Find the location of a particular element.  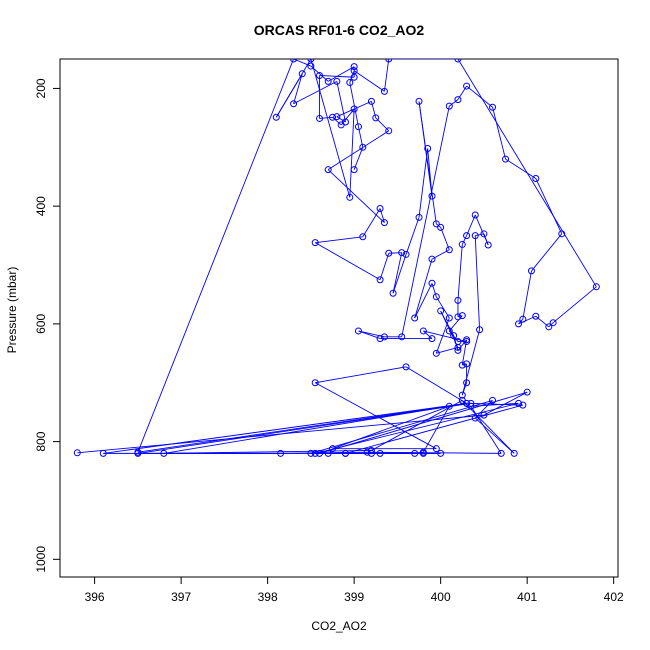

x-tick-label: 401 is located at coordinates (527, 597).